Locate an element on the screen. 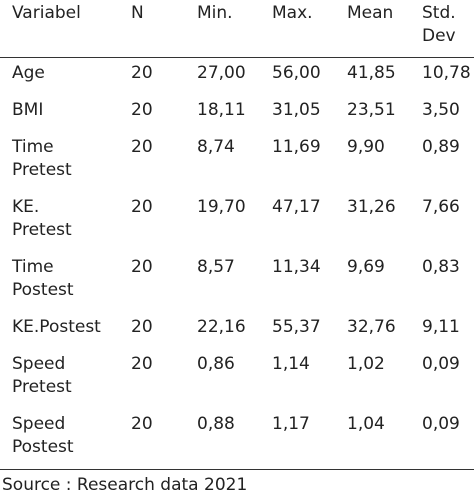 The image size is (474, 497). table-cell: 11,69 is located at coordinates (296, 147).